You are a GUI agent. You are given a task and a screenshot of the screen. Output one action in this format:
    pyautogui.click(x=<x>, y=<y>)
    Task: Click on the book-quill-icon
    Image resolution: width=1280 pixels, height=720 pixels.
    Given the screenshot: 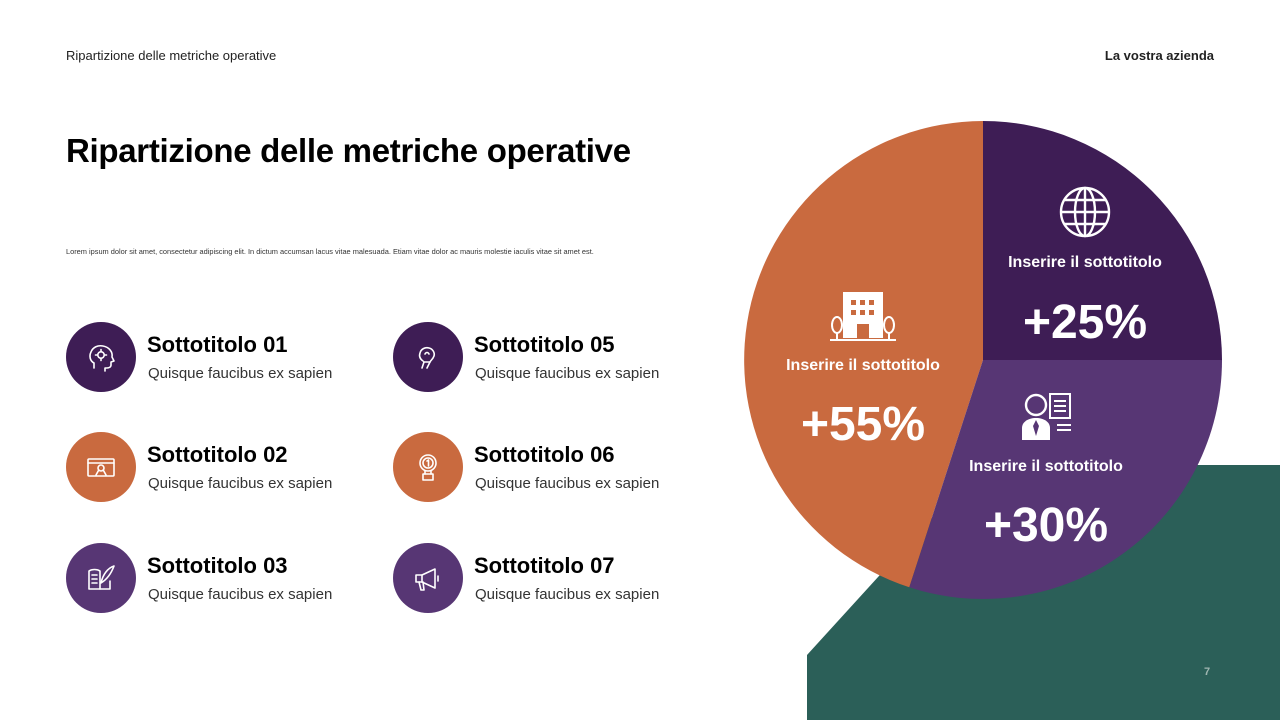 What is the action you would take?
    pyautogui.click(x=101, y=578)
    